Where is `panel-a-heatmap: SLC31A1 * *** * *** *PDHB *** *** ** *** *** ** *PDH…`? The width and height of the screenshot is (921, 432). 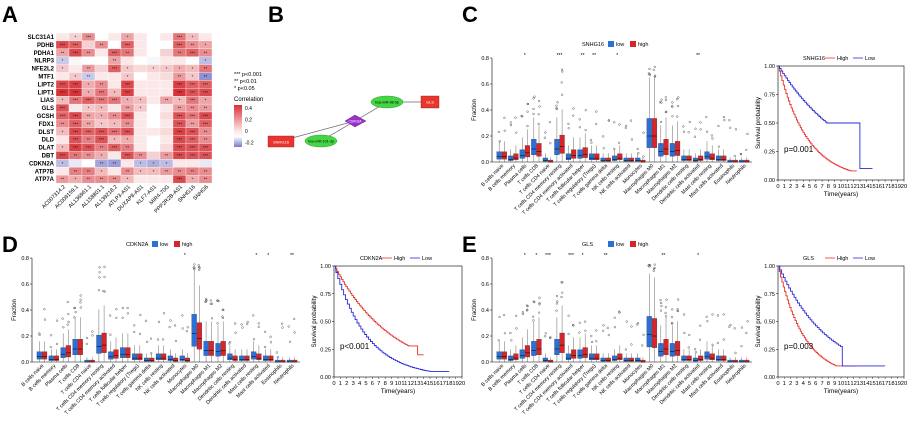
panel-a-heatmap: SLC31A1 * *** * *** *PDHB *** *** ** *** *** ** *PDH… is located at coordinates (145, 123).